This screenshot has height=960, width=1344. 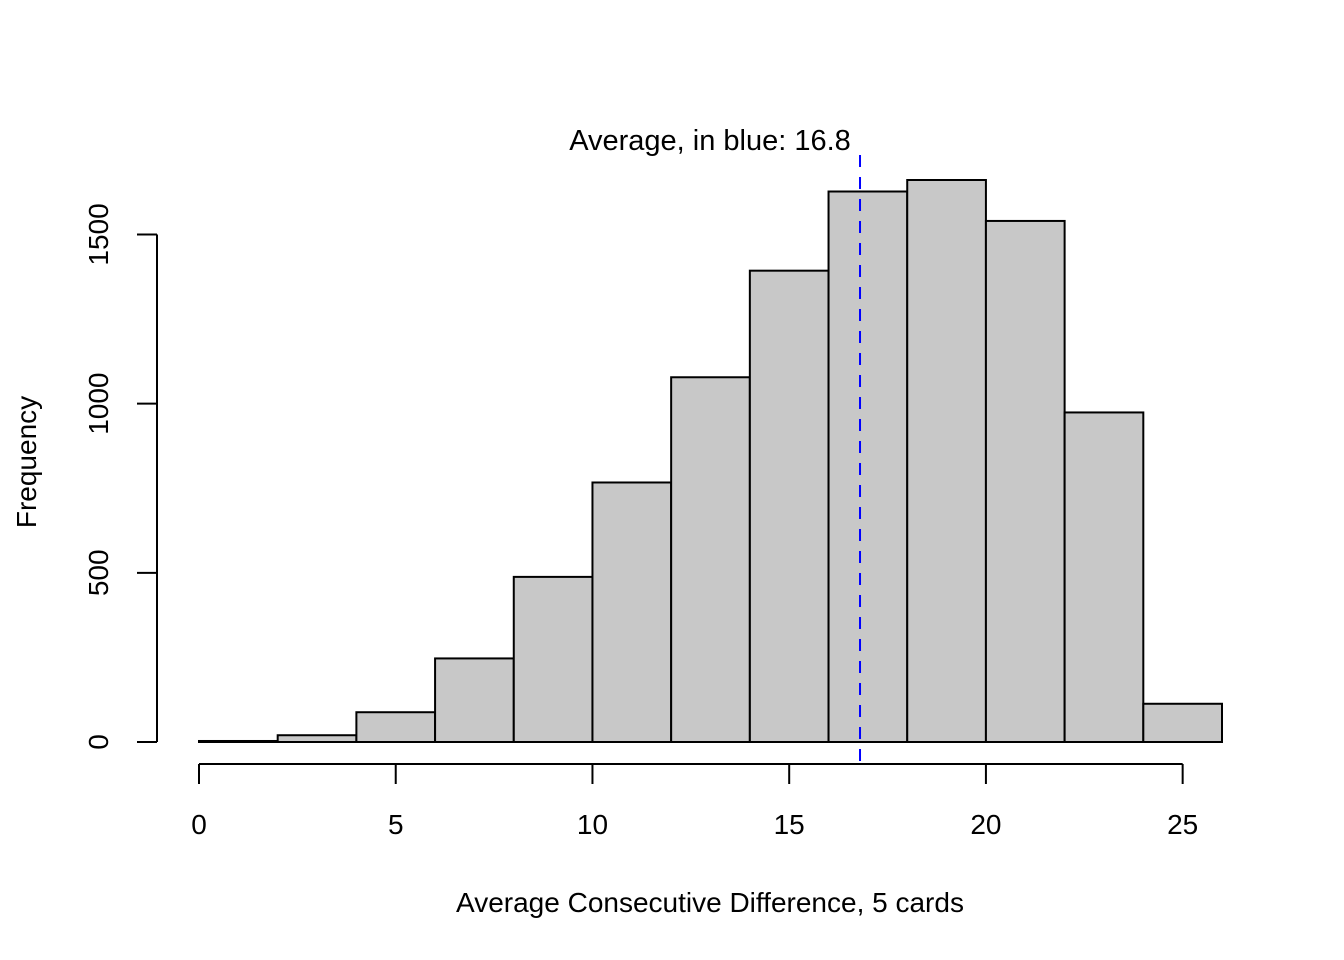 I want to click on x-tick-label: 25, so click(x=1182, y=824).